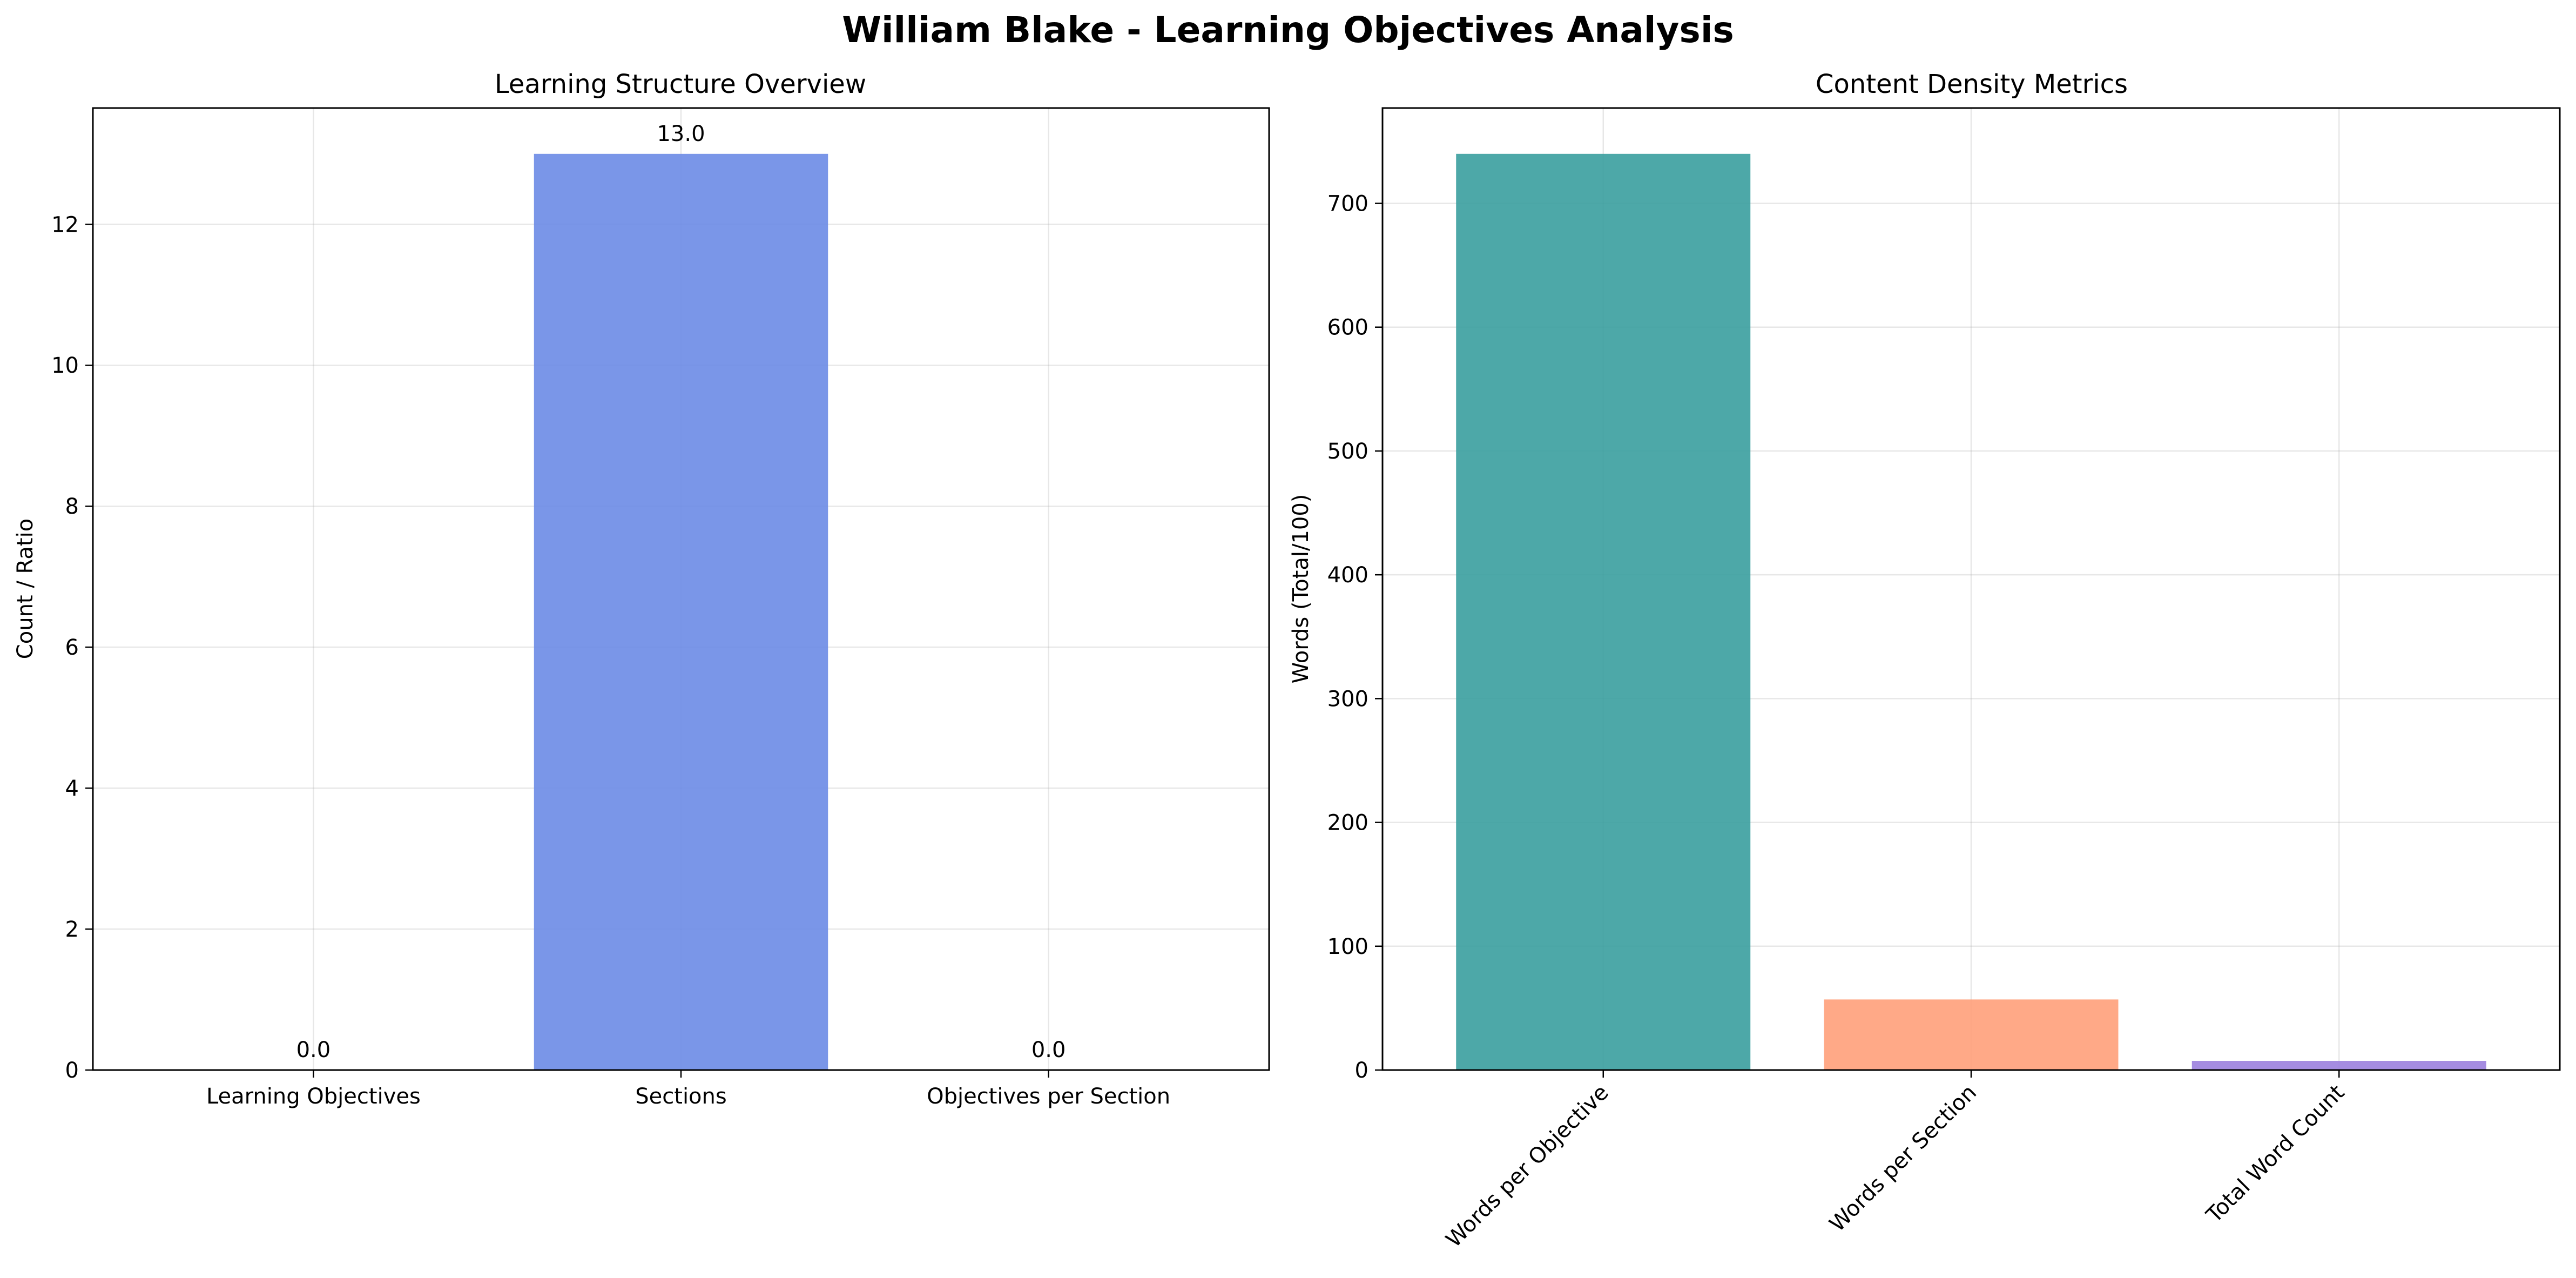 The width and height of the screenshot is (2576, 1278). What do you see at coordinates (1347, 575) in the screenshot?
I see `y-tick-label: 400` at bounding box center [1347, 575].